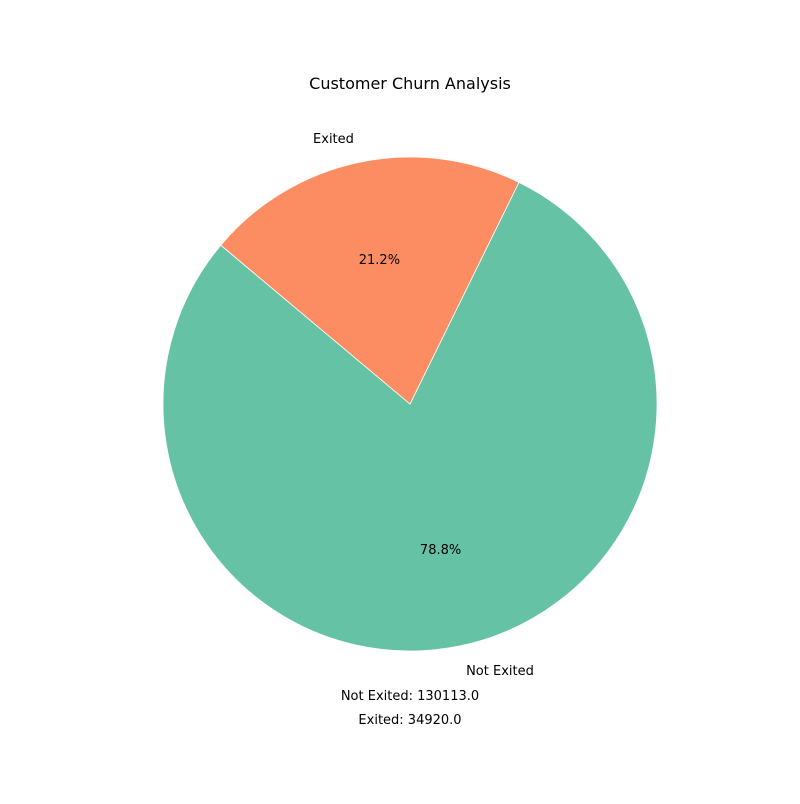  I want to click on chart-title: Customer Churn Analysis, so click(410, 83).